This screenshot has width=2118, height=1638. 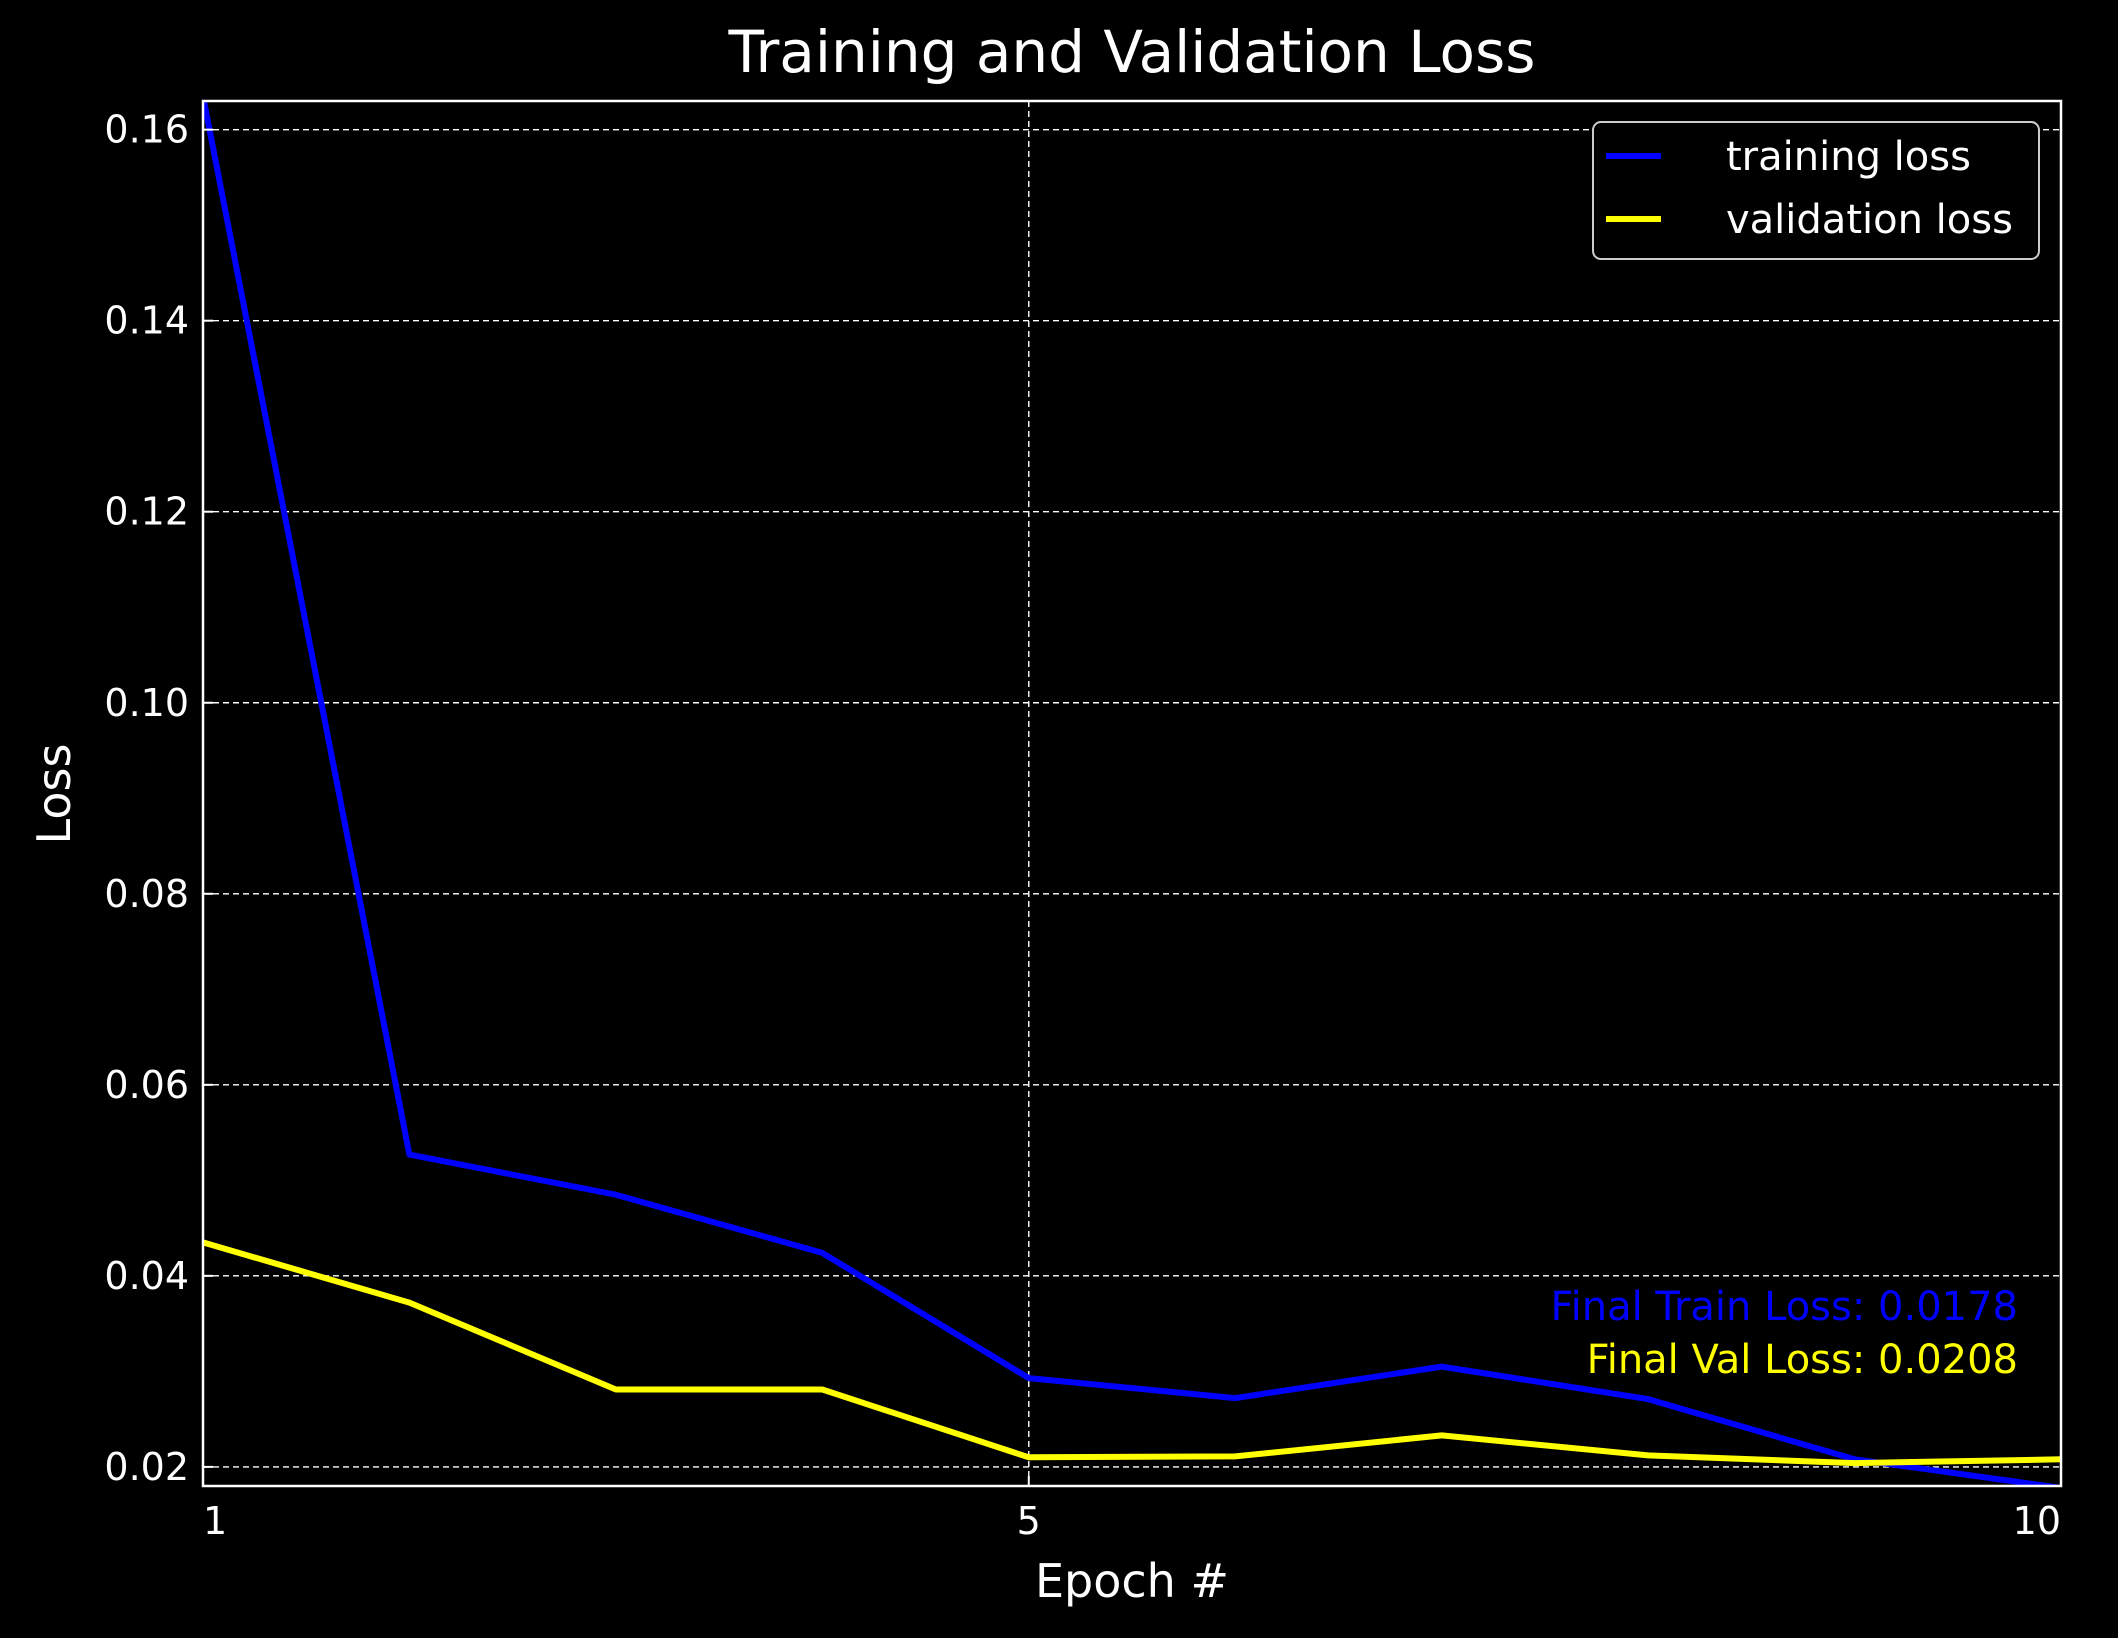 What do you see at coordinates (1132, 1353) in the screenshot?
I see `series-line-validation-loss` at bounding box center [1132, 1353].